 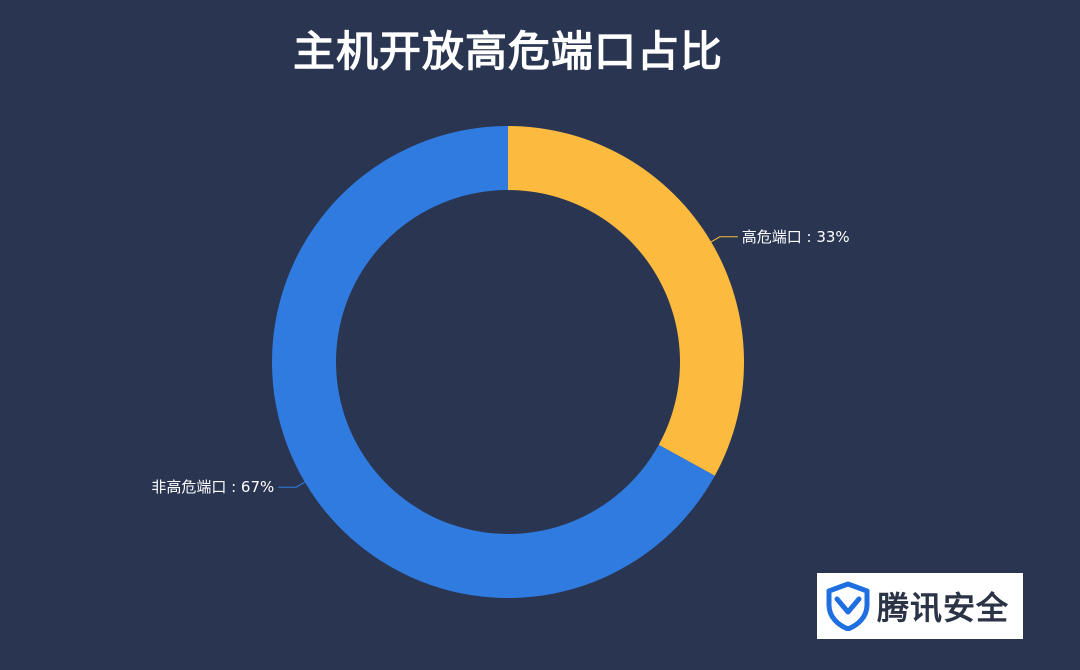 What do you see at coordinates (848, 606) in the screenshot?
I see `shield-check-icon` at bounding box center [848, 606].